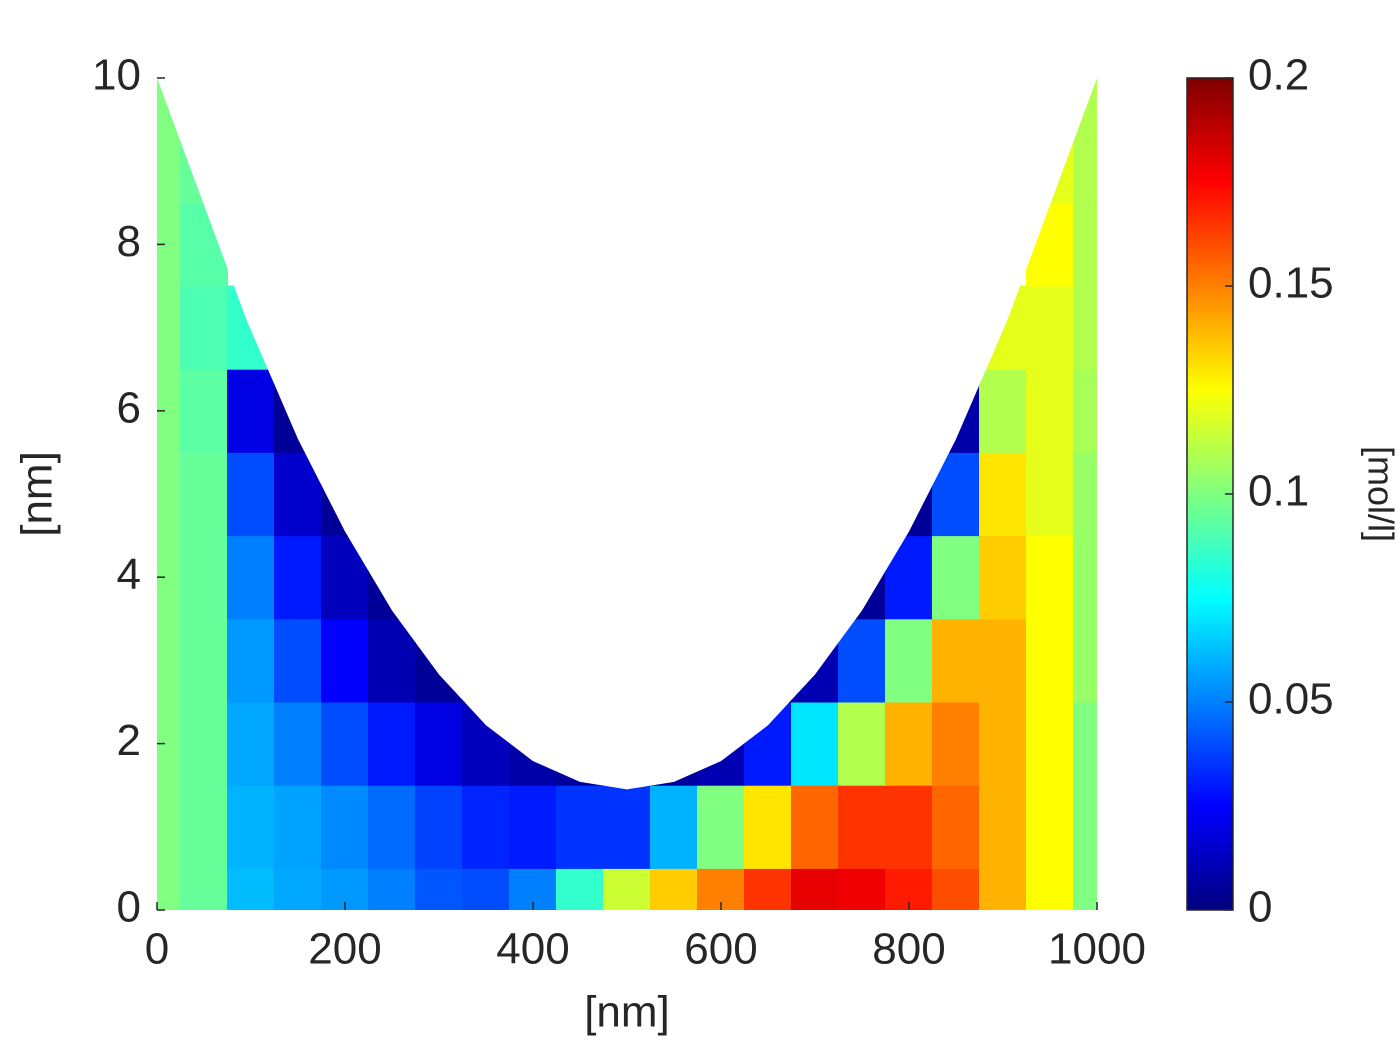 The width and height of the screenshot is (1400, 1050). What do you see at coordinates (1291, 699) in the screenshot?
I see `colorbar-tick-label: 0.05` at bounding box center [1291, 699].